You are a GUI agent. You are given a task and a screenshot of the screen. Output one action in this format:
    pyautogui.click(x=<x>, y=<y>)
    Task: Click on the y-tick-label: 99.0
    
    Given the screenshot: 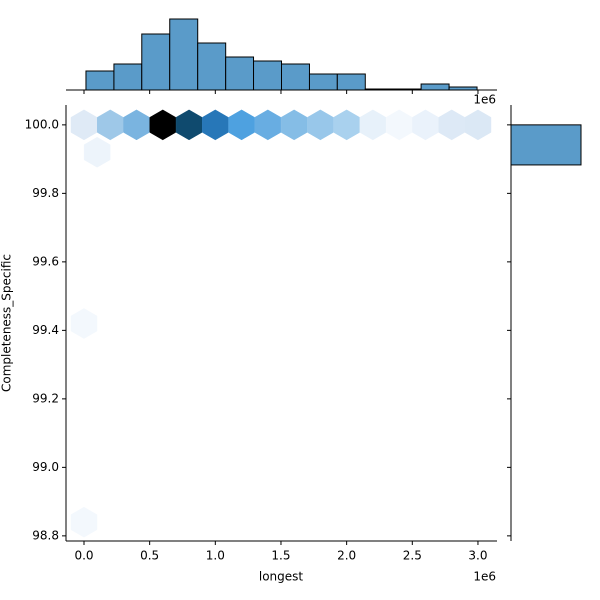 What is the action you would take?
    pyautogui.click(x=45, y=467)
    